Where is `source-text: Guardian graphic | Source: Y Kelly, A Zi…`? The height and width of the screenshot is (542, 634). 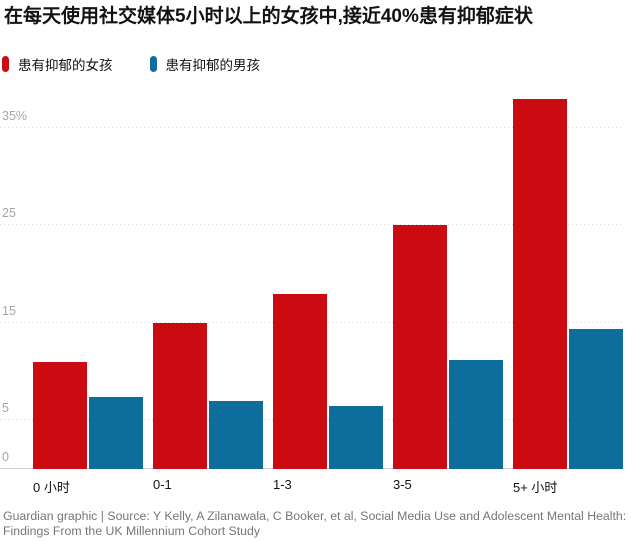 source-text: Guardian graphic | Source: Y Kelly, A Zi… is located at coordinates (314, 524).